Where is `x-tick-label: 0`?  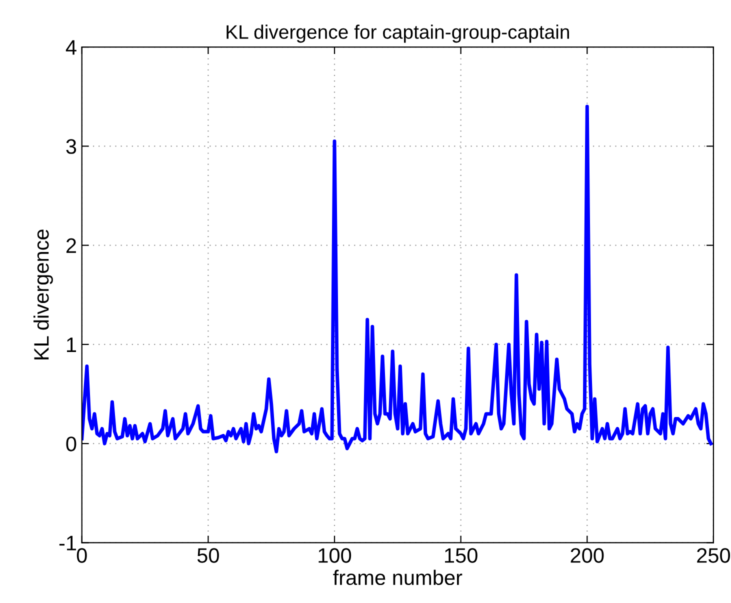 x-tick-label: 0 is located at coordinates (81, 555).